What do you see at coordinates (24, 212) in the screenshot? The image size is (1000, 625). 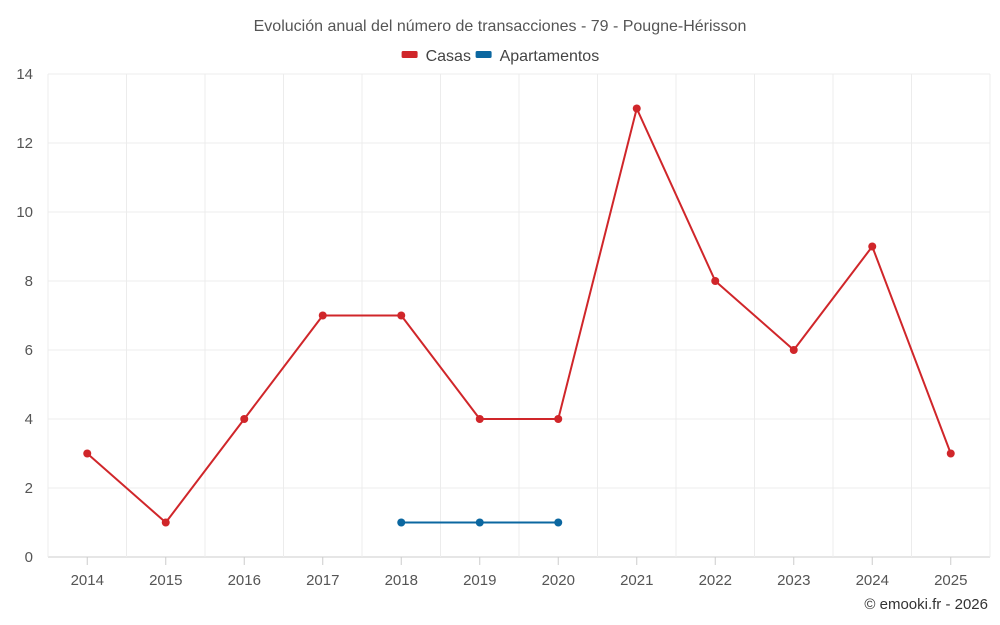 I see `y-tick-label: 10` at bounding box center [24, 212].